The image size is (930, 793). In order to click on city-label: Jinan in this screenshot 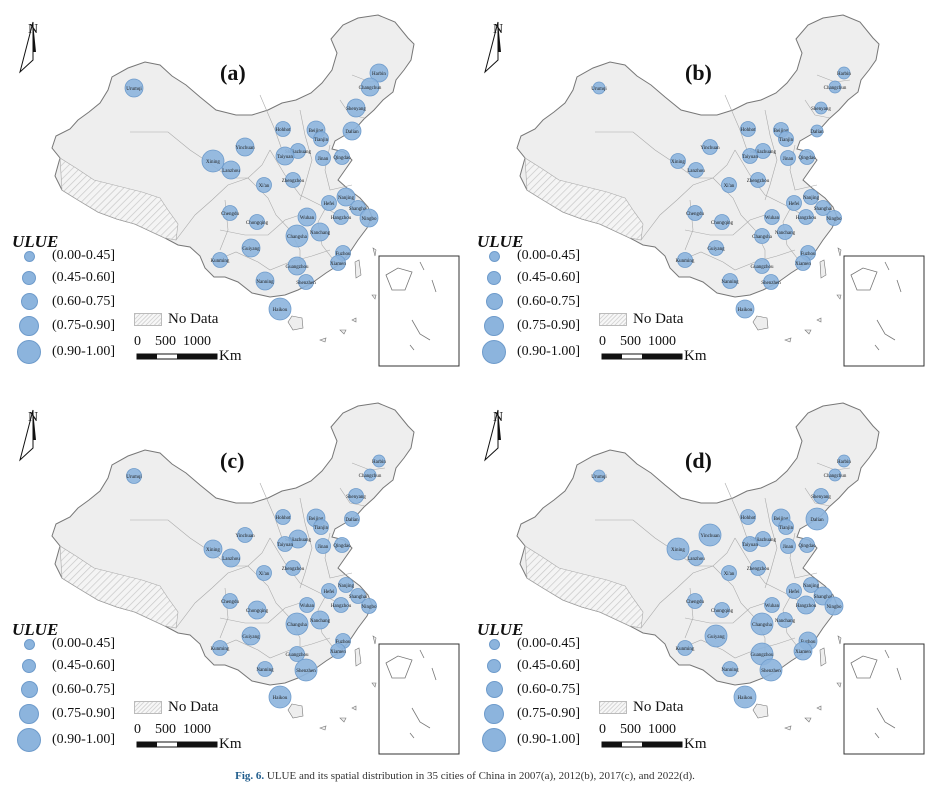, I will do `click(788, 159)`.